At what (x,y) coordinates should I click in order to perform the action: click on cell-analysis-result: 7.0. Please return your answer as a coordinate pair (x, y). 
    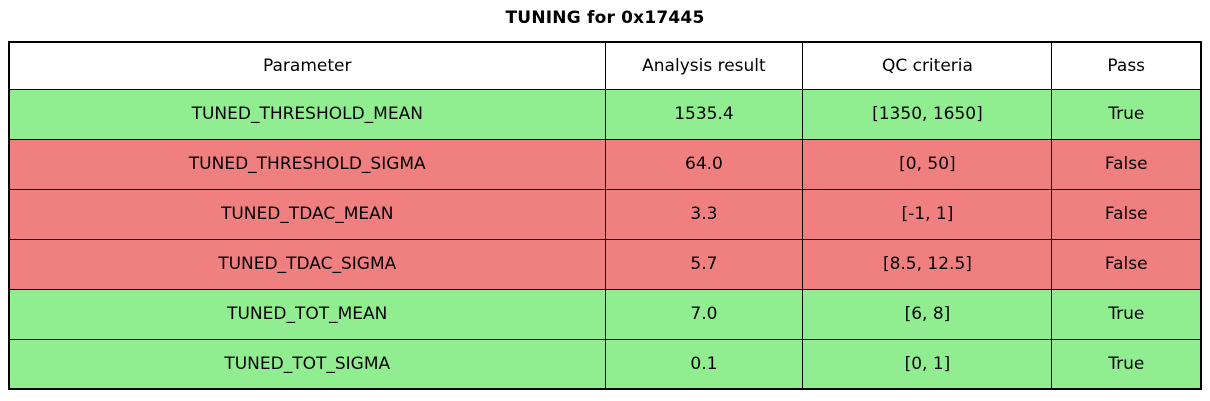
    Looking at the image, I should click on (704, 314).